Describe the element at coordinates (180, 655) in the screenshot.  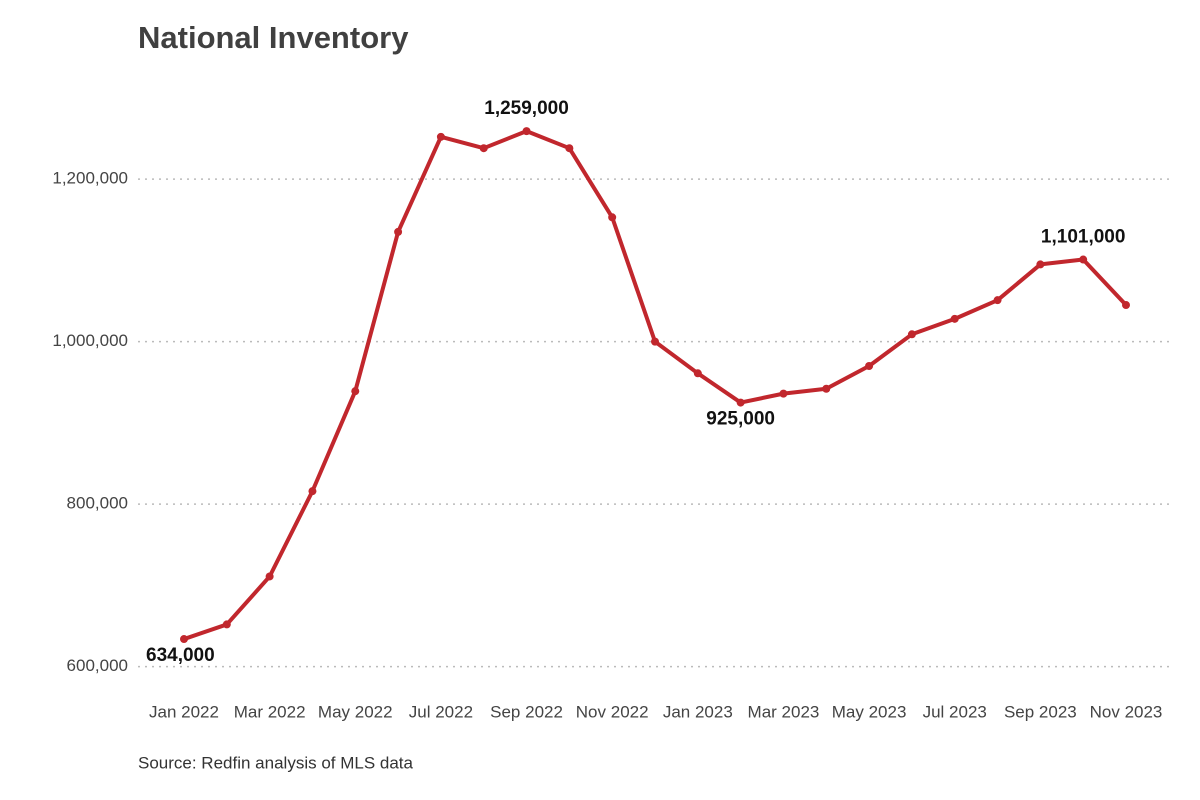
I see `value-label: 634,000` at that location.